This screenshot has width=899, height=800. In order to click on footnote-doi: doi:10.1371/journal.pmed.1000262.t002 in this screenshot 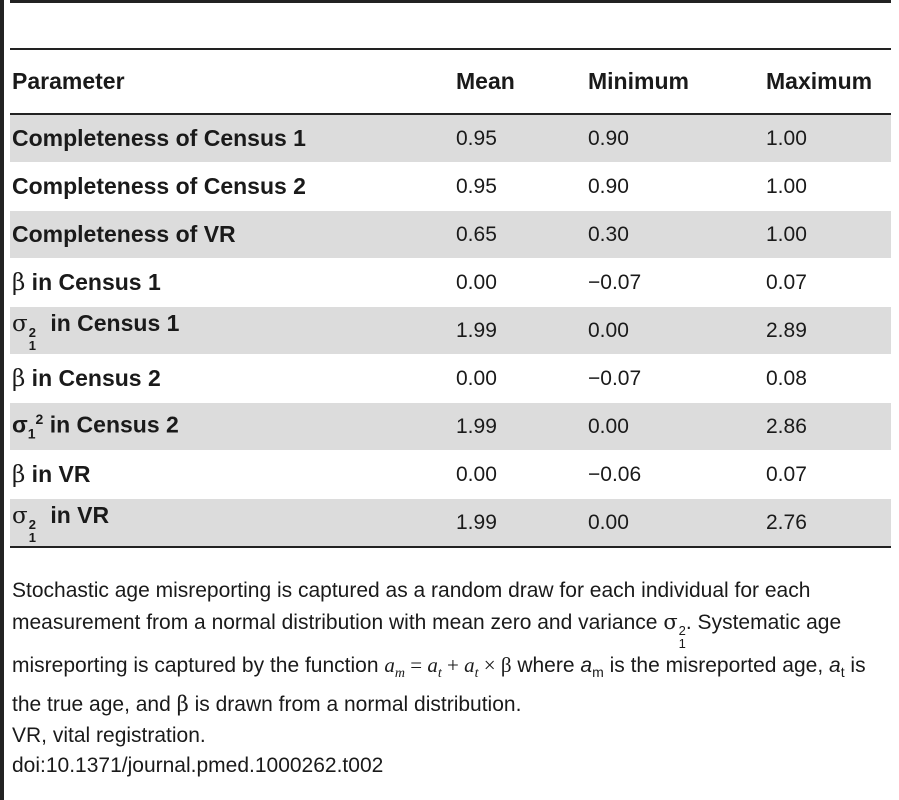, I will do `click(198, 766)`.